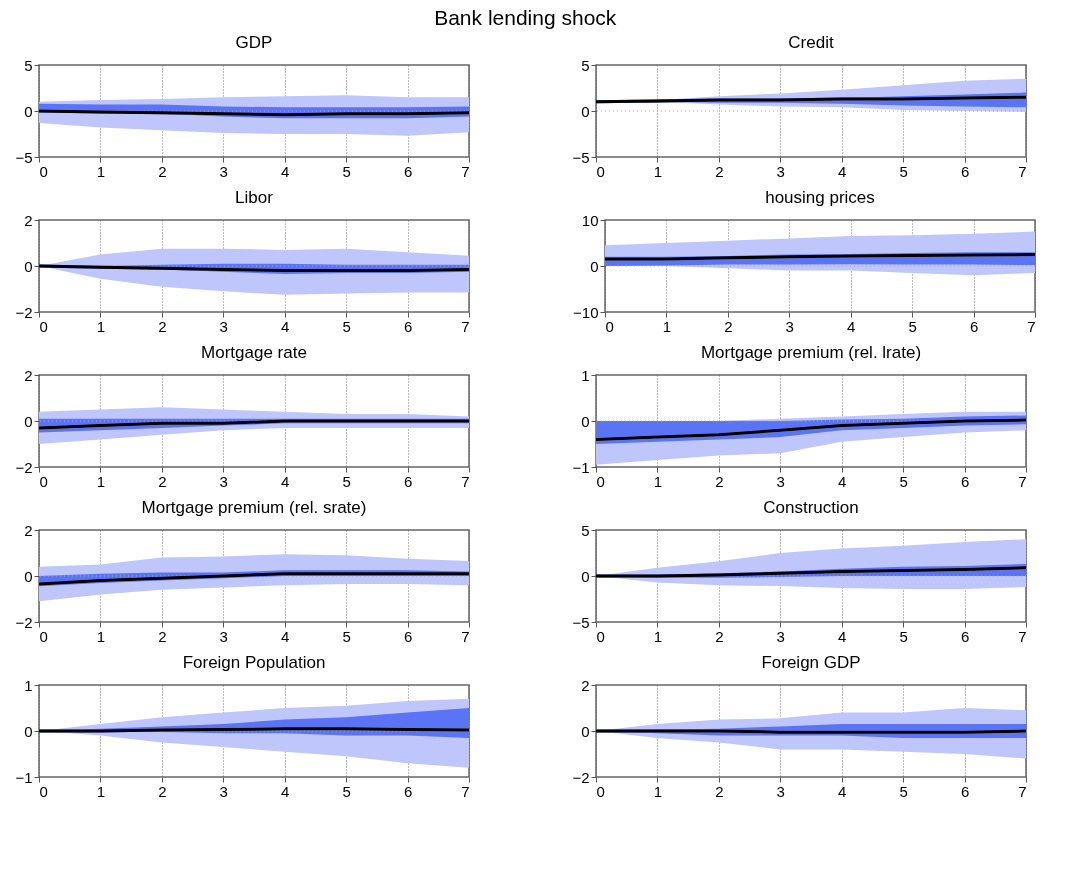 The height and width of the screenshot is (877, 1069). What do you see at coordinates (254, 662) in the screenshot?
I see `chart-title: Foreign Population` at bounding box center [254, 662].